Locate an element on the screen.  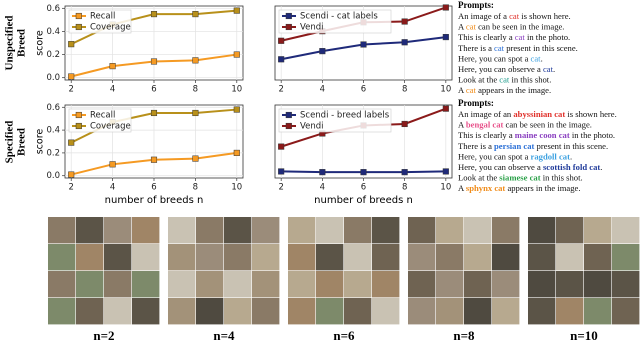
prompt-line: A sphynx cat appears in the image. is located at coordinates (519, 188).